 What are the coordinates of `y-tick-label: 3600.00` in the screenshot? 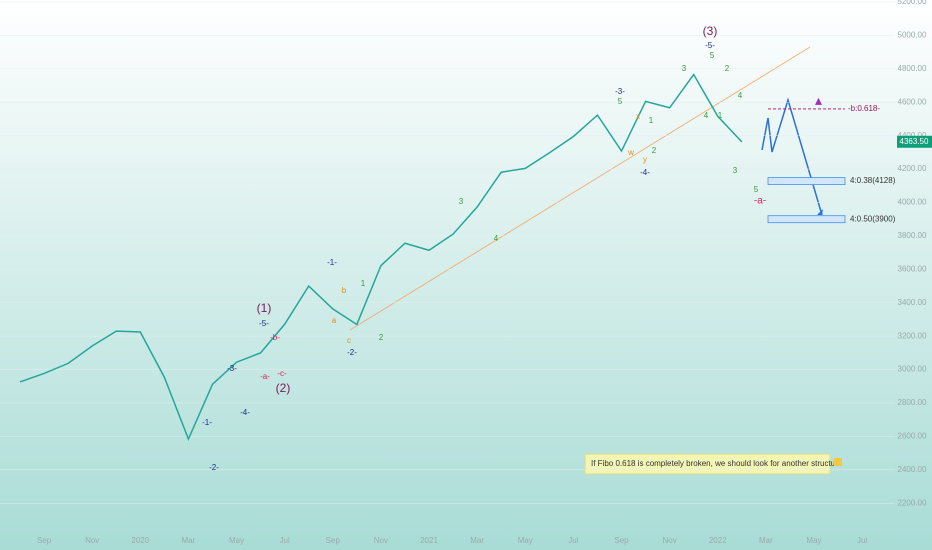 It's located at (912, 268).